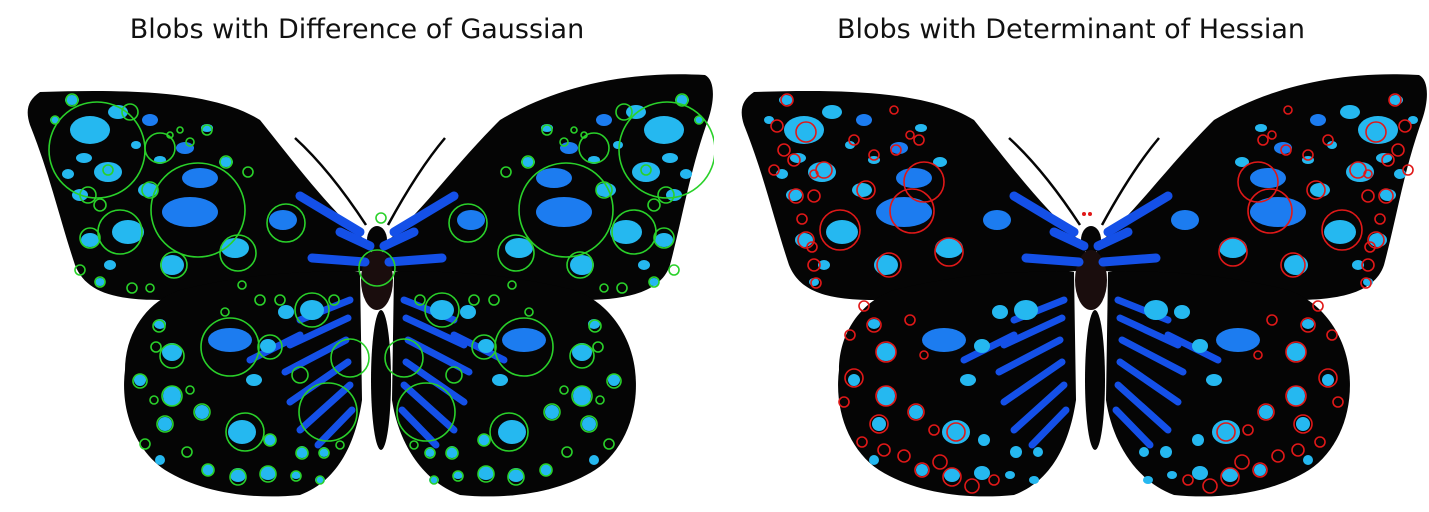 This screenshot has height=512, width=1429. What do you see at coordinates (243, 384) in the screenshot?
I see `left-hindwing` at bounding box center [243, 384].